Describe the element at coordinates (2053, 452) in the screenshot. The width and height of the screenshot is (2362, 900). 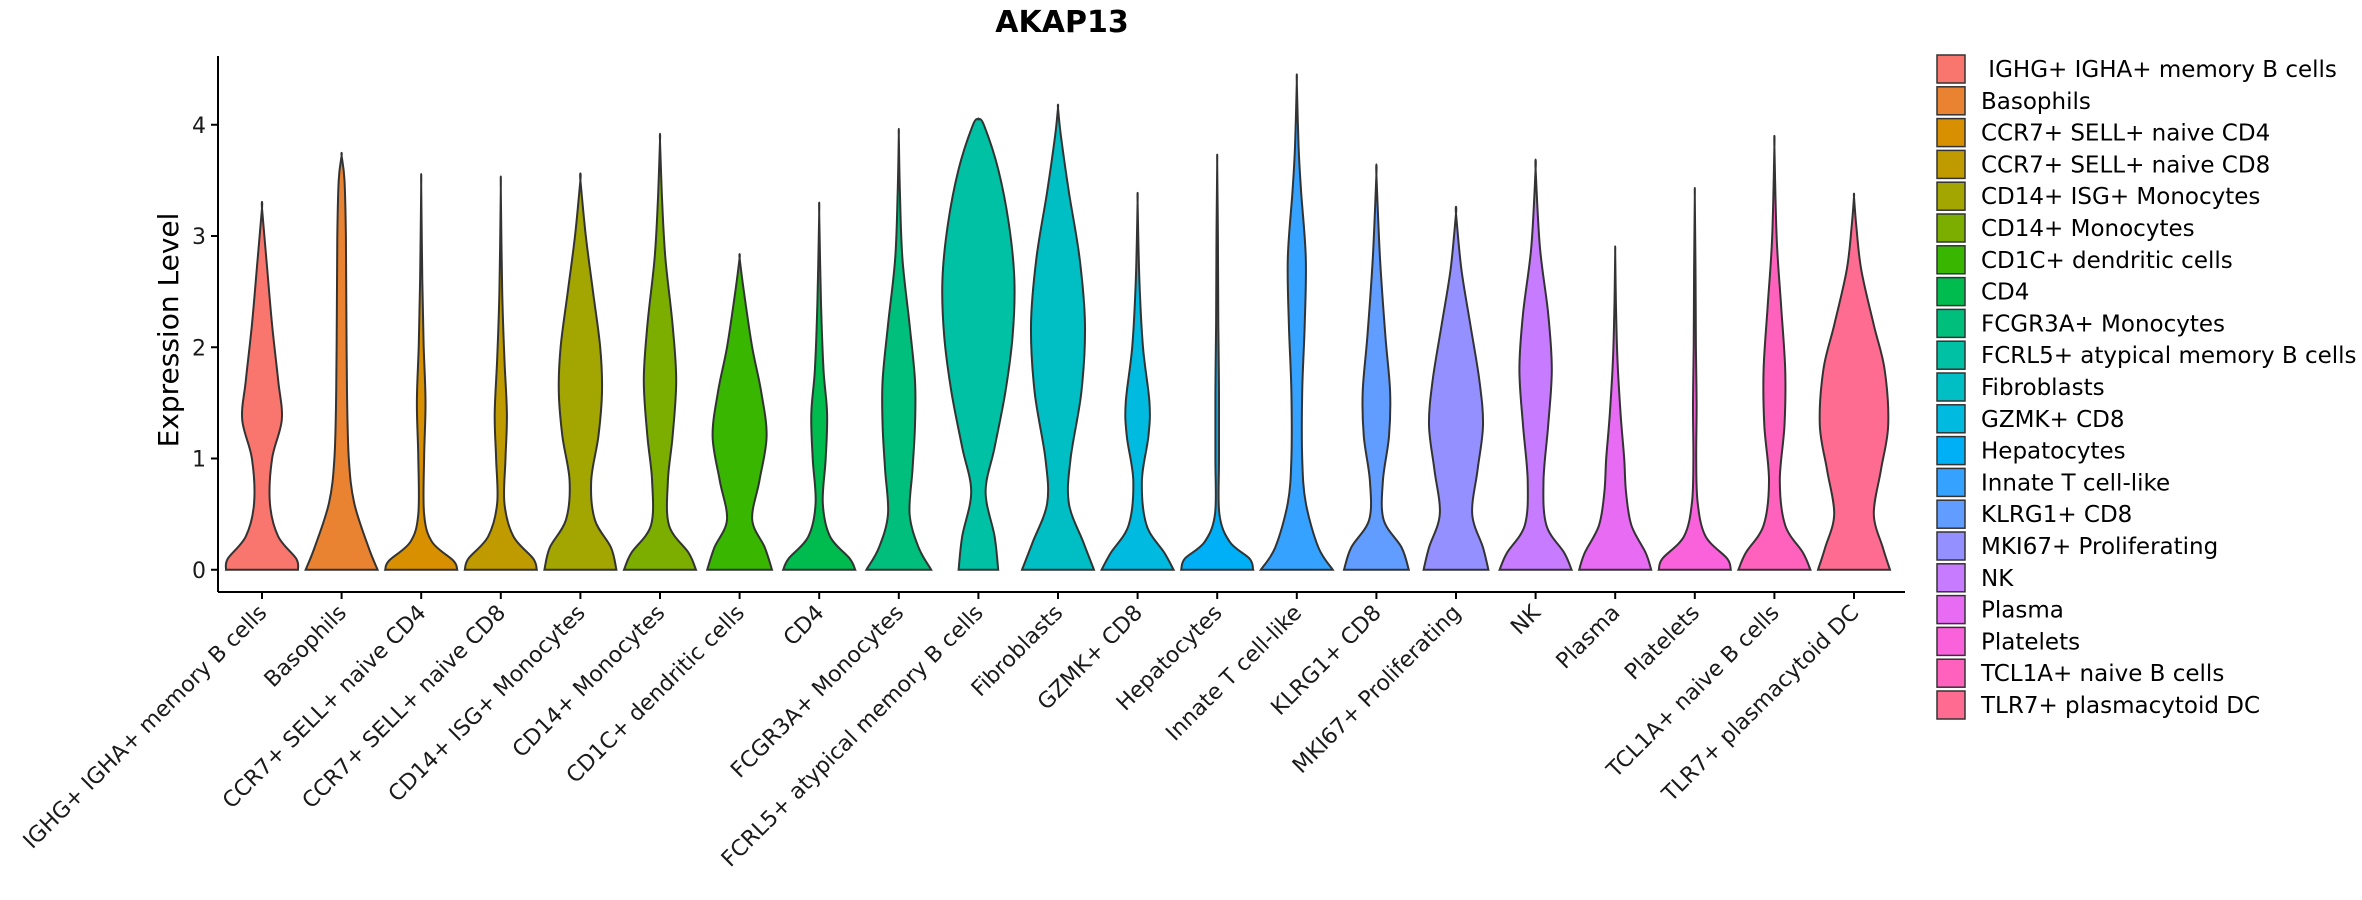
I see `legend-item-label: Hepatocytes` at that location.